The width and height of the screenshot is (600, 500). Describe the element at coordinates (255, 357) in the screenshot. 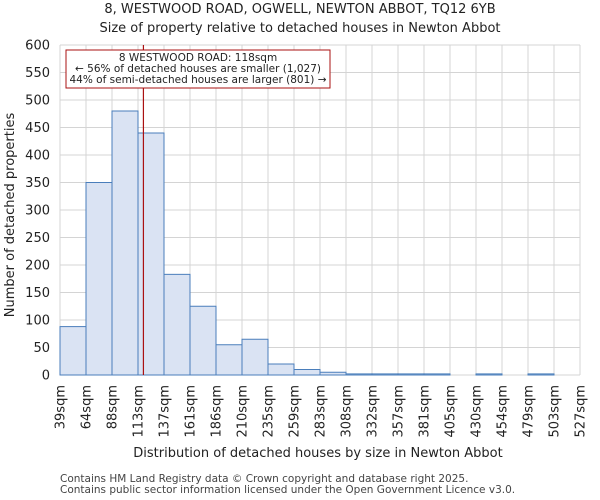

I see `bar-210sqm` at that location.